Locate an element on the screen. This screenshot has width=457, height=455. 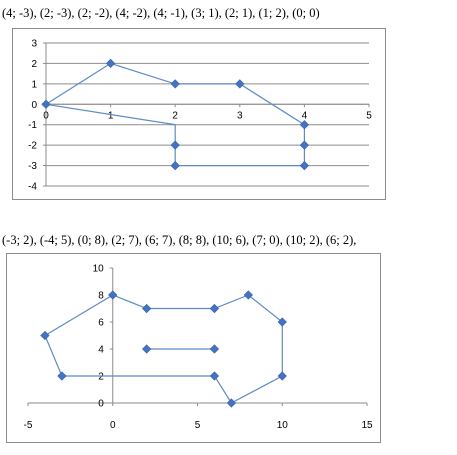
chart-2-x-tick-label: -5 is located at coordinates (28, 425).